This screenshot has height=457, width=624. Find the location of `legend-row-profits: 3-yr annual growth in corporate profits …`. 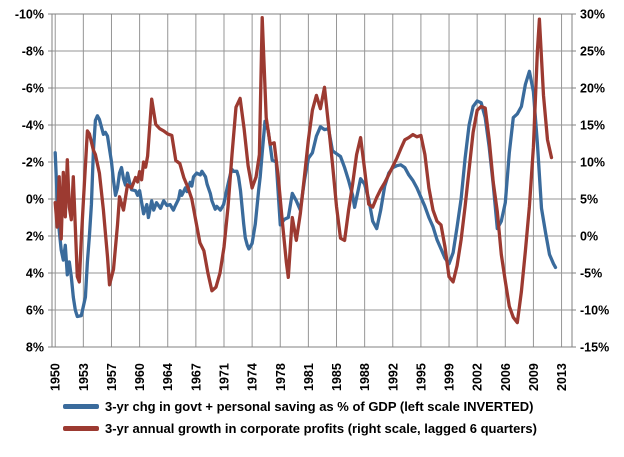

legend-row-profits: 3-yr annual growth in corporate profits … is located at coordinates (300, 428).